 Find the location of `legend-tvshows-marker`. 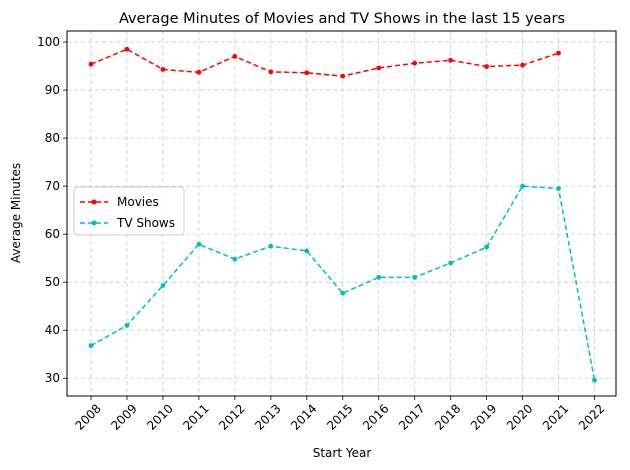

legend-tvshows-marker is located at coordinates (94, 223).